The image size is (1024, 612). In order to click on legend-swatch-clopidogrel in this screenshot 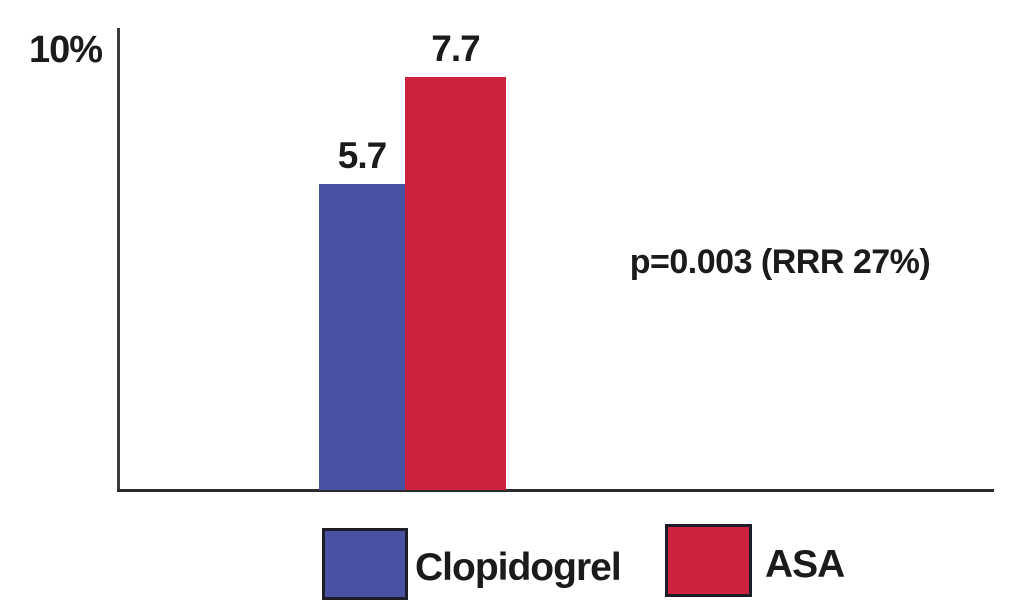, I will do `click(365, 564)`.